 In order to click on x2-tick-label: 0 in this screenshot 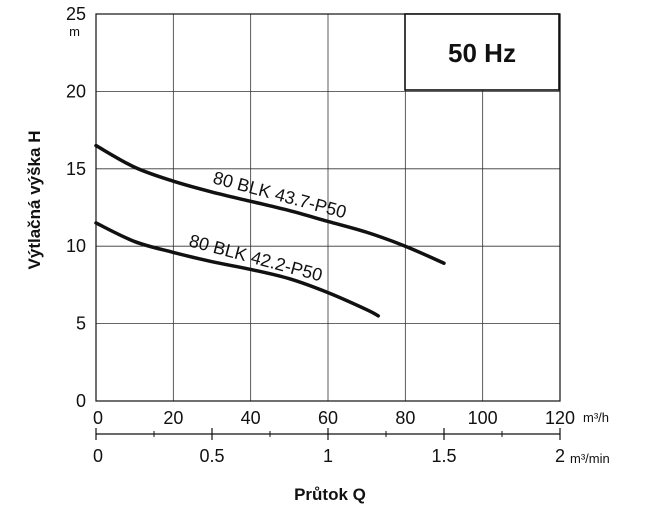, I will do `click(98, 456)`.